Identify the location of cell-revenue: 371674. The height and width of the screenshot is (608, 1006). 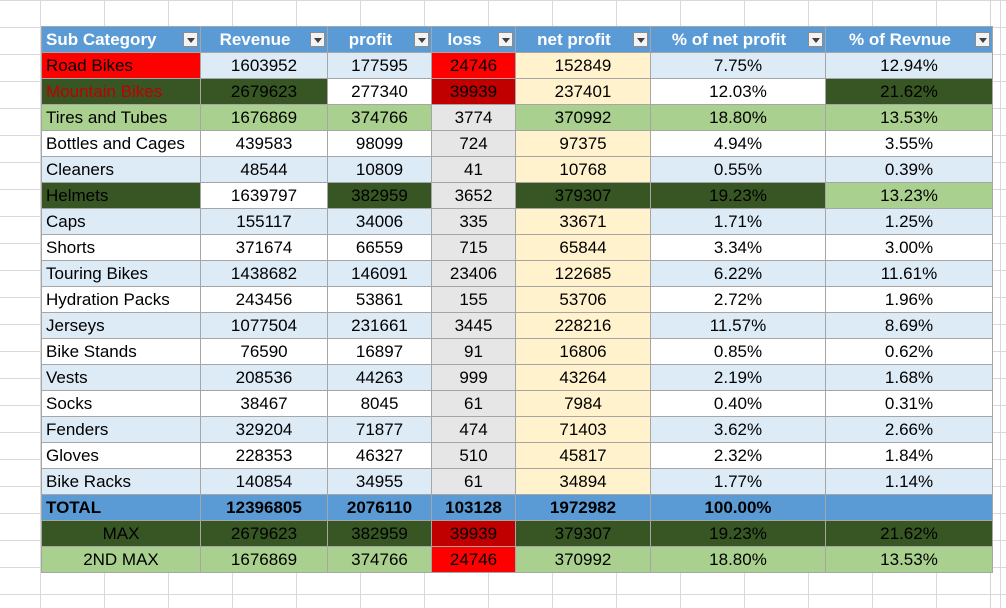
(264, 247).